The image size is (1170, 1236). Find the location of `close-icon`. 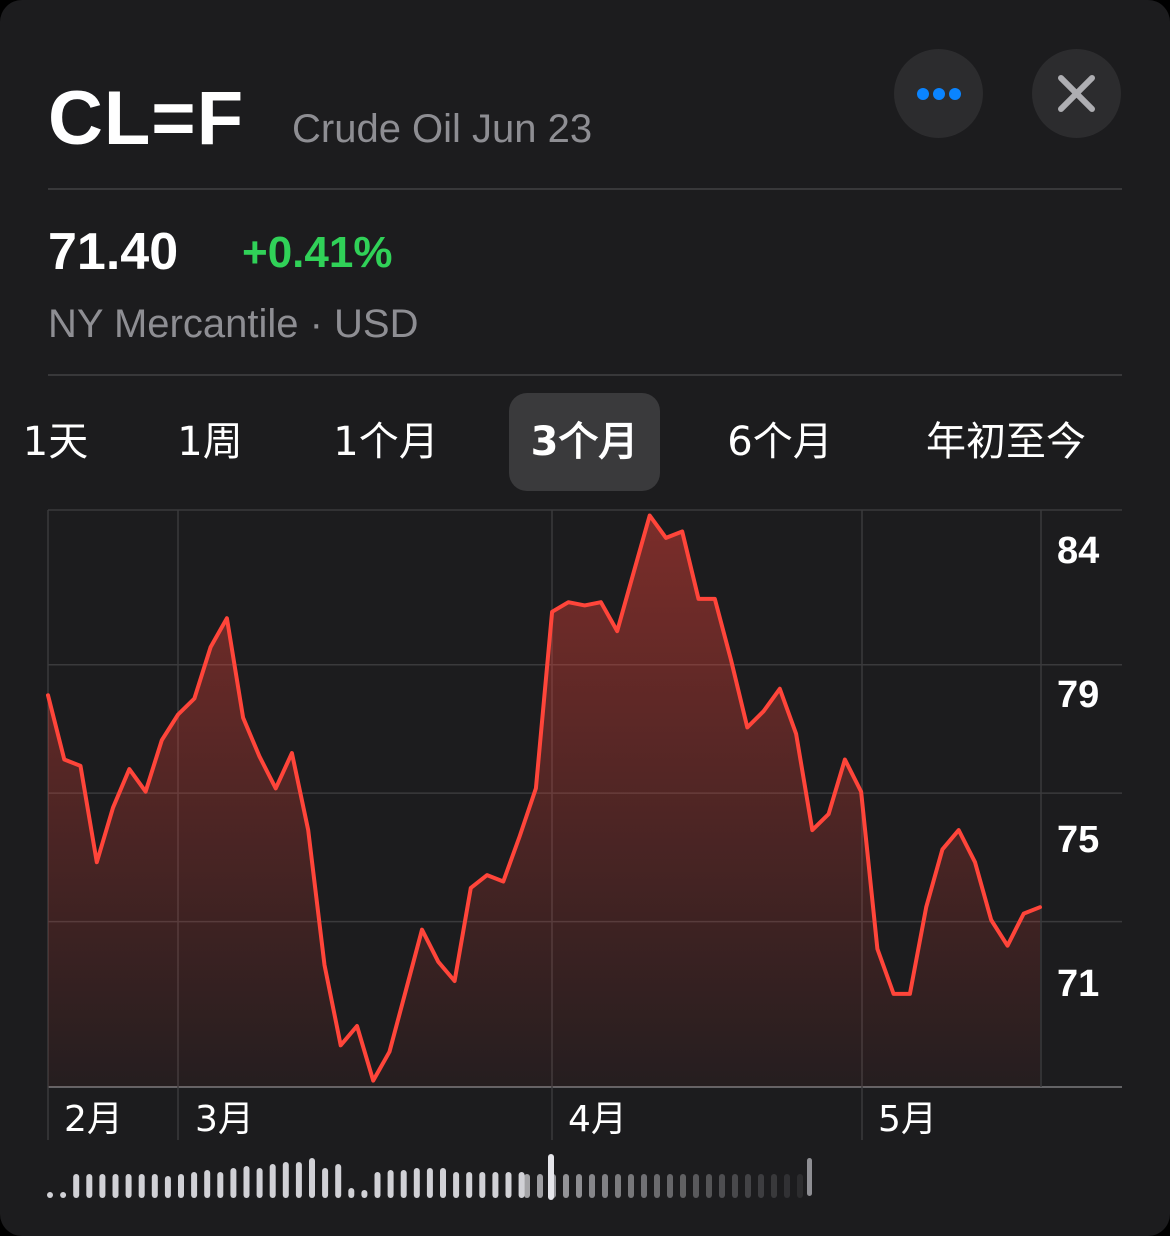

close-icon is located at coordinates (1076, 93).